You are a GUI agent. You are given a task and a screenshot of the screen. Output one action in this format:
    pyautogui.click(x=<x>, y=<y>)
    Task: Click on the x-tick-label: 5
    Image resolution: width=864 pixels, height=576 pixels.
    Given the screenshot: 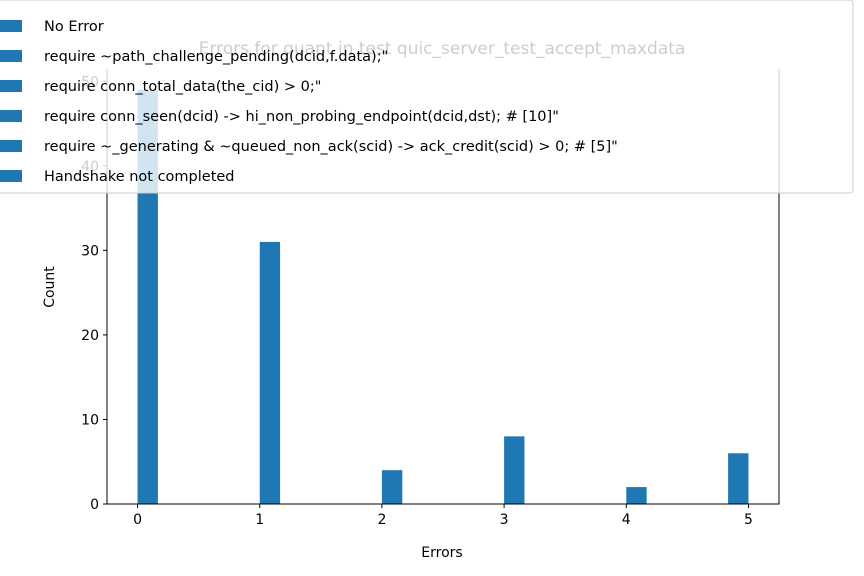 What is the action you would take?
    pyautogui.click(x=748, y=520)
    